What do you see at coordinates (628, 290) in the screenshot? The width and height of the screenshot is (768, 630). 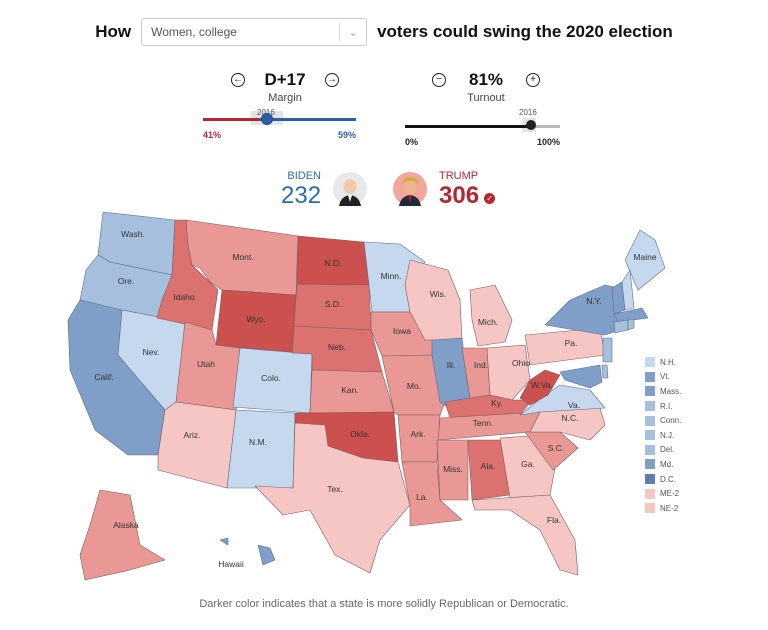 I see `state-nh` at bounding box center [628, 290].